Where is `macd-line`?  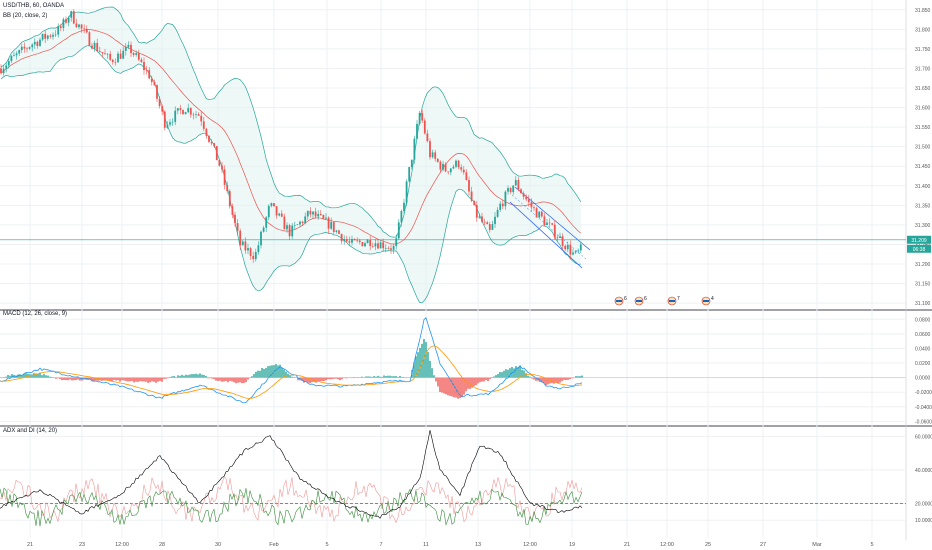
macd-line is located at coordinates (291, 360).